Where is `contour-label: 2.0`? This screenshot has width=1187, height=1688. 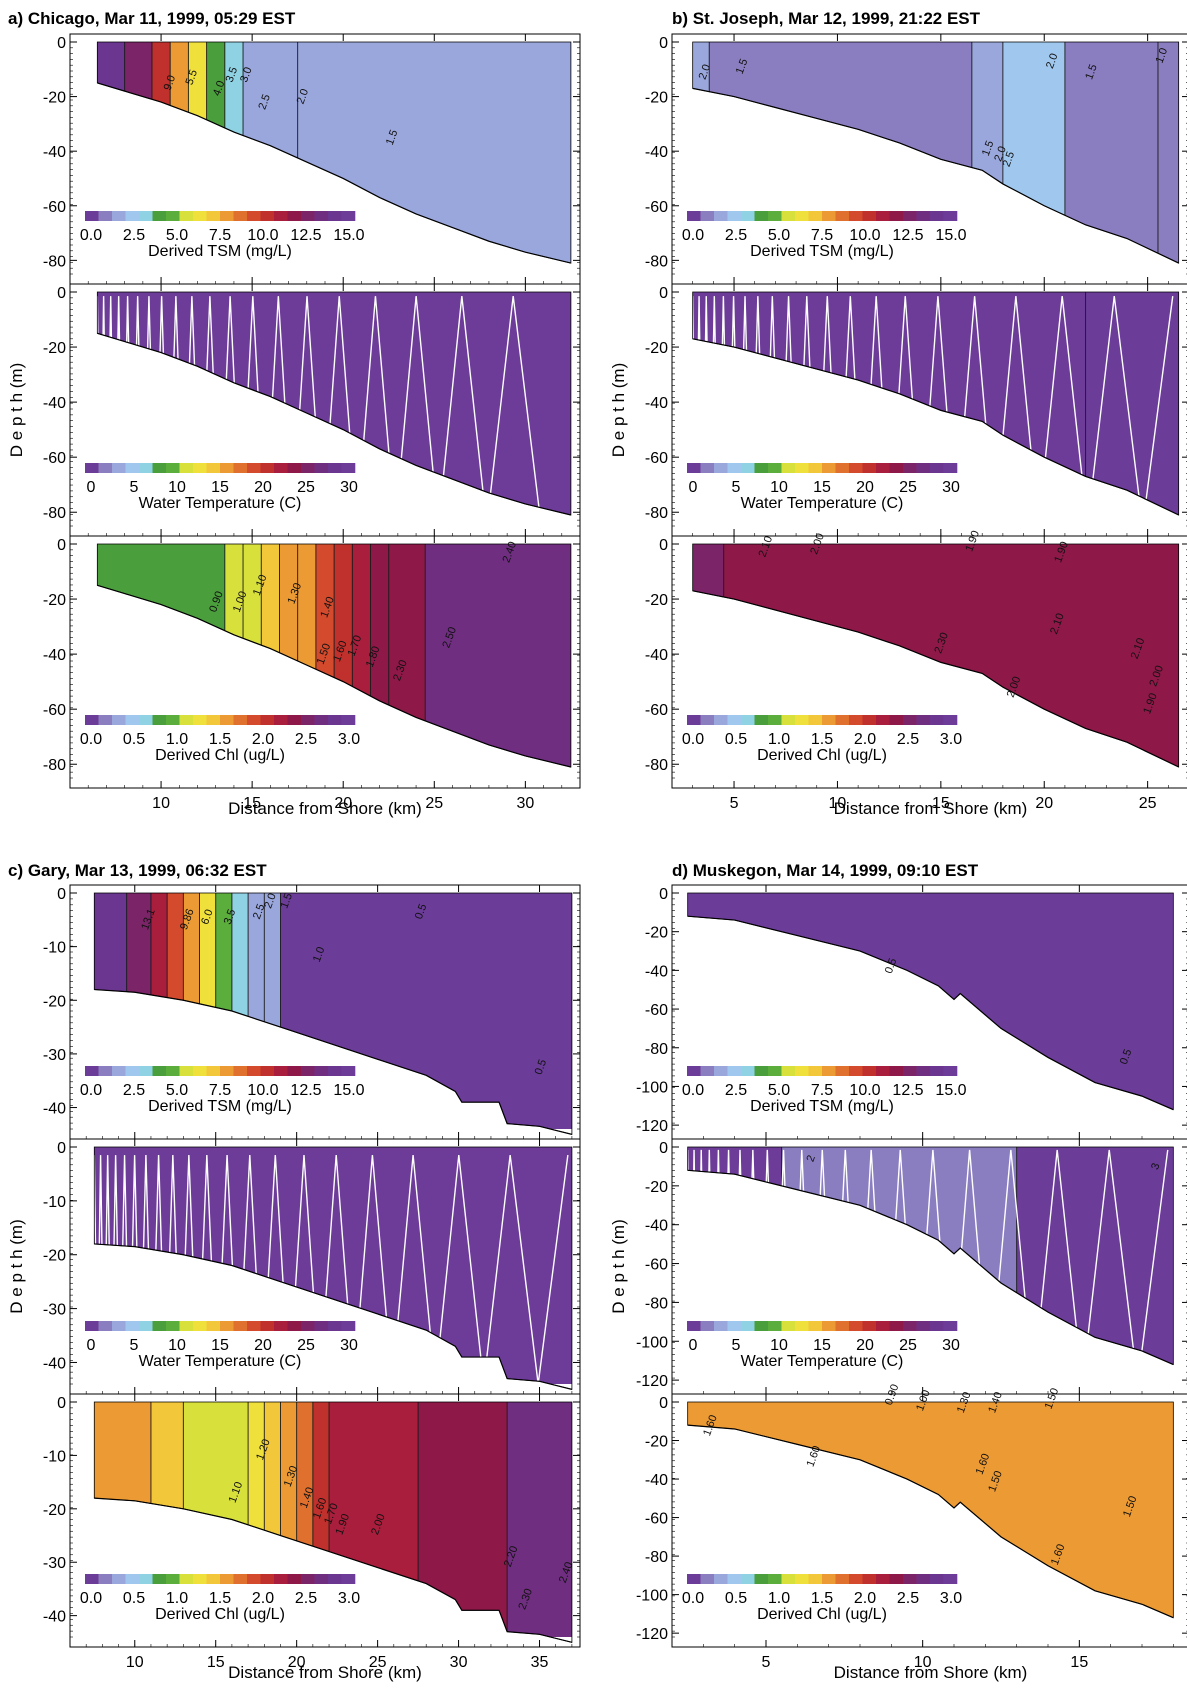 contour-label: 2.0 is located at coordinates (705, 72).